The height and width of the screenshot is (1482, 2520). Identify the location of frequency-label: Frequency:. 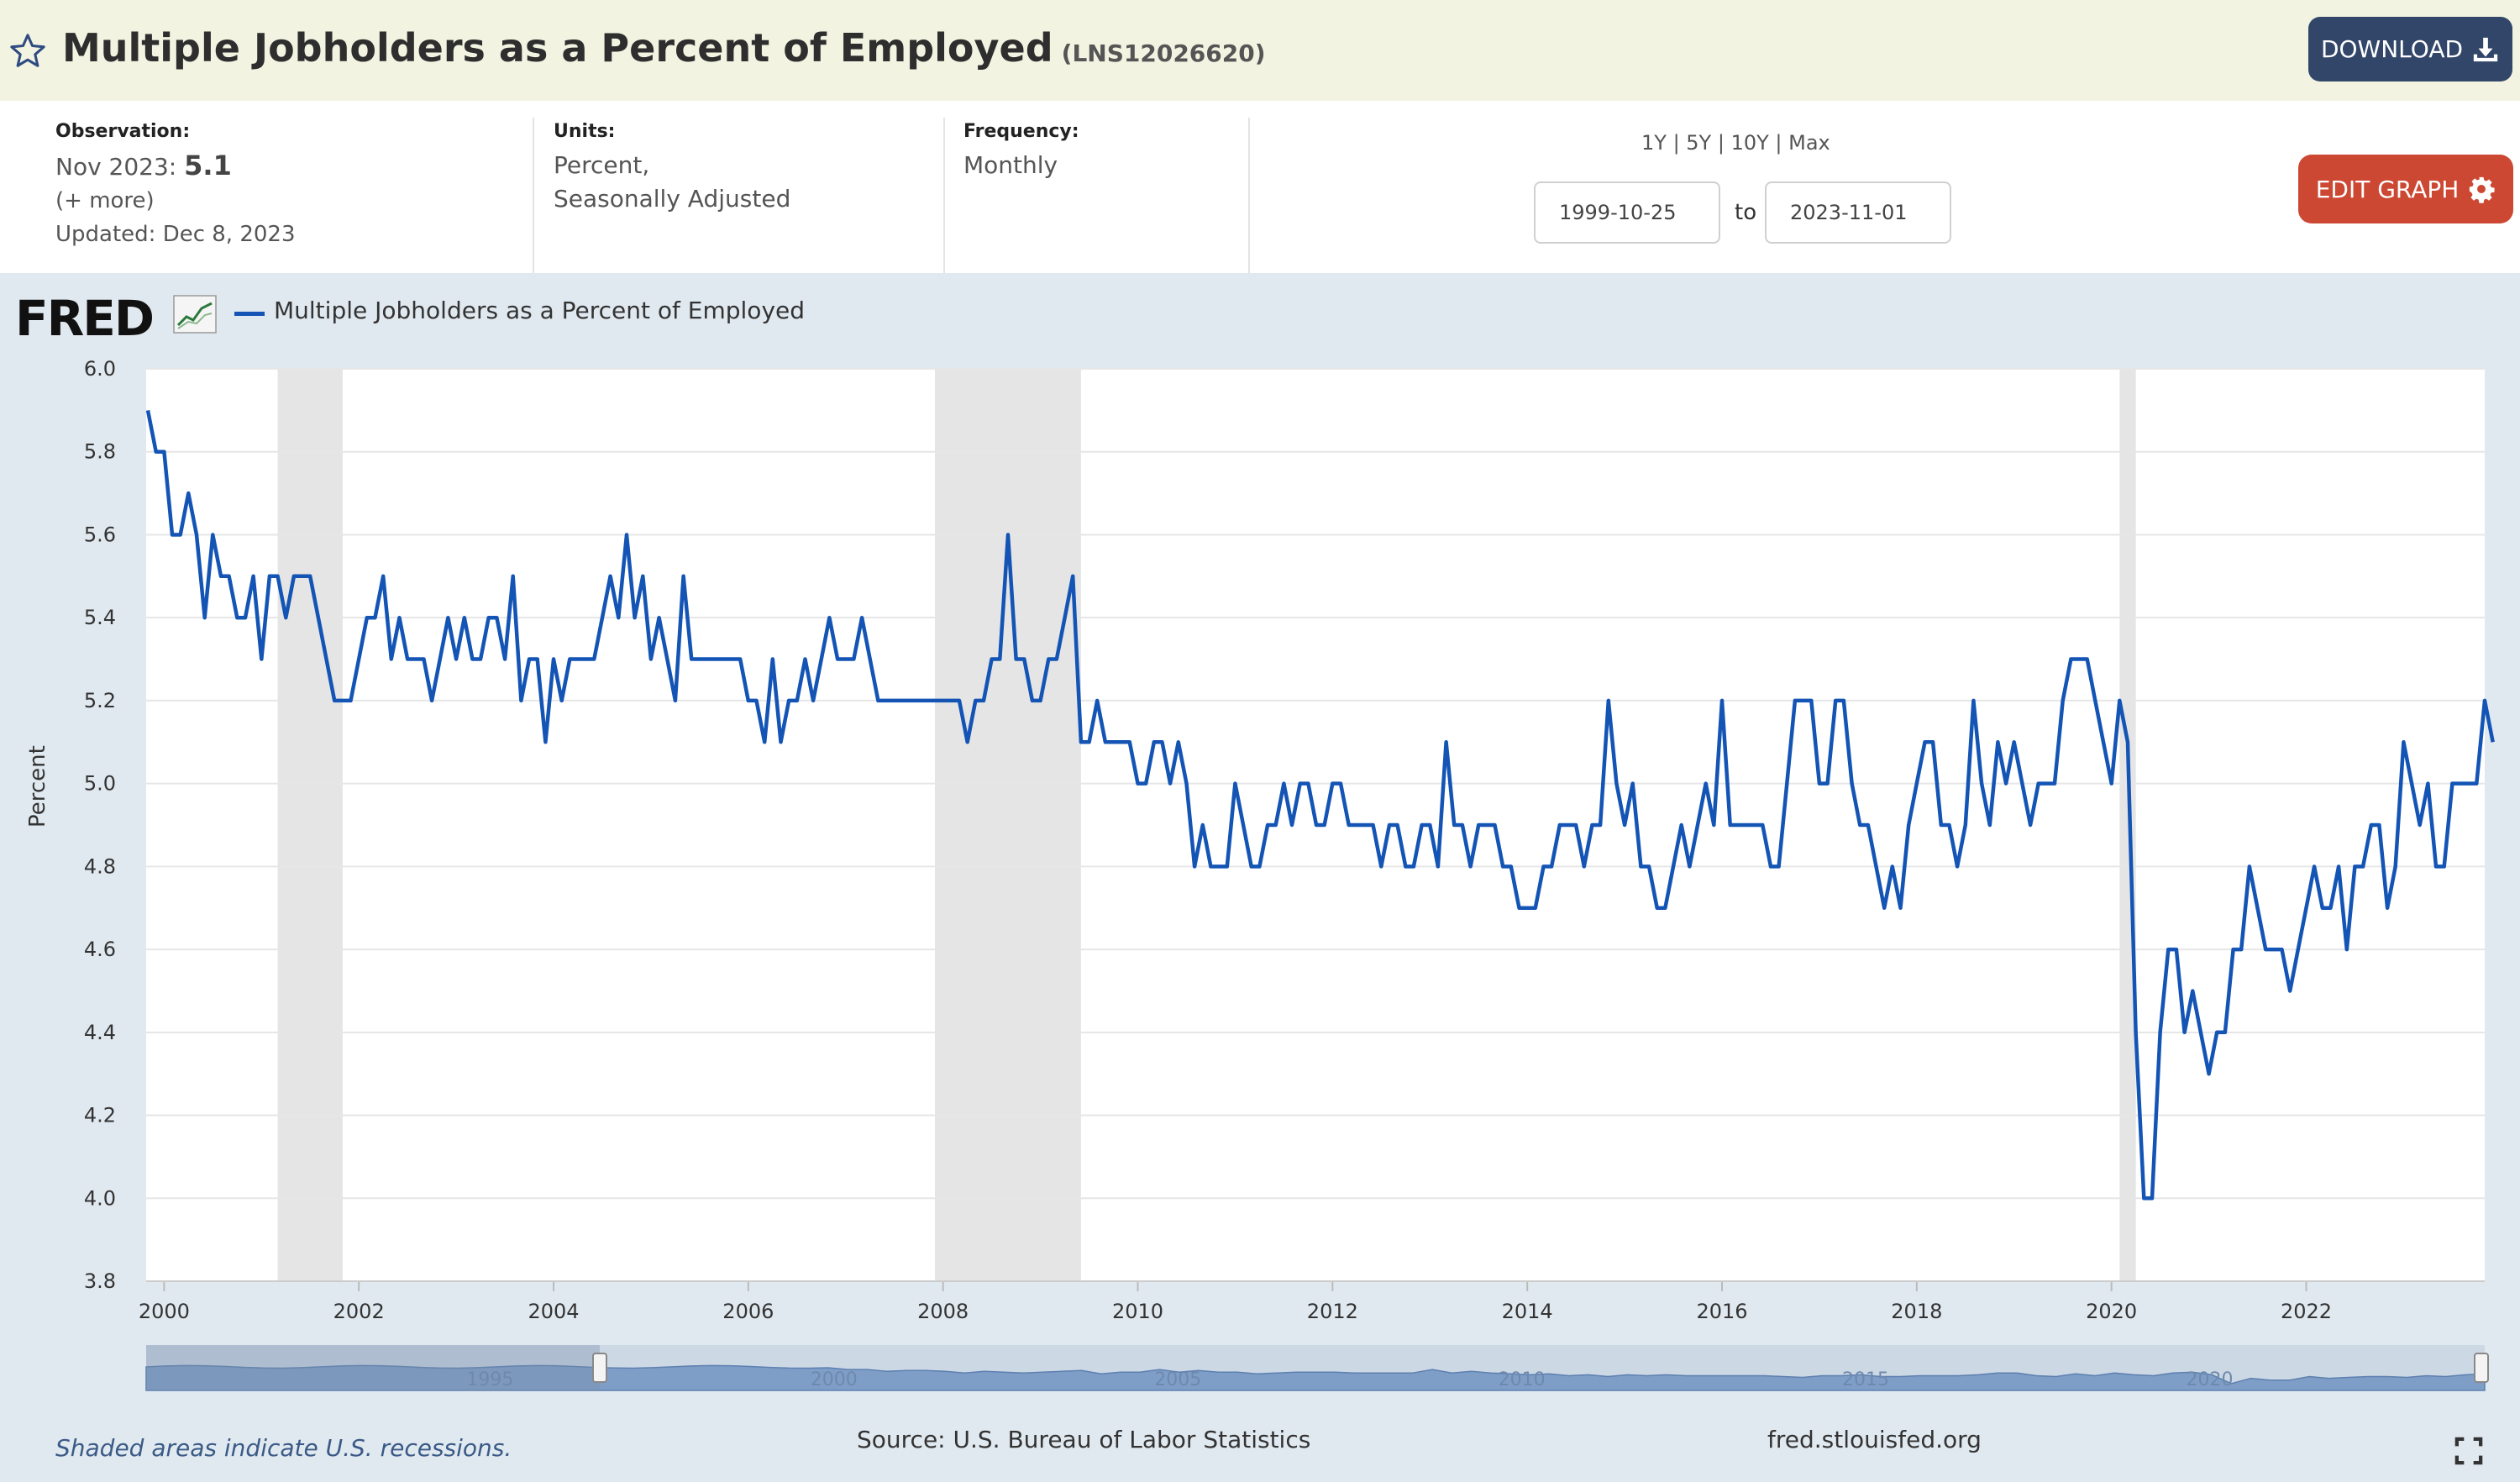
(1021, 131).